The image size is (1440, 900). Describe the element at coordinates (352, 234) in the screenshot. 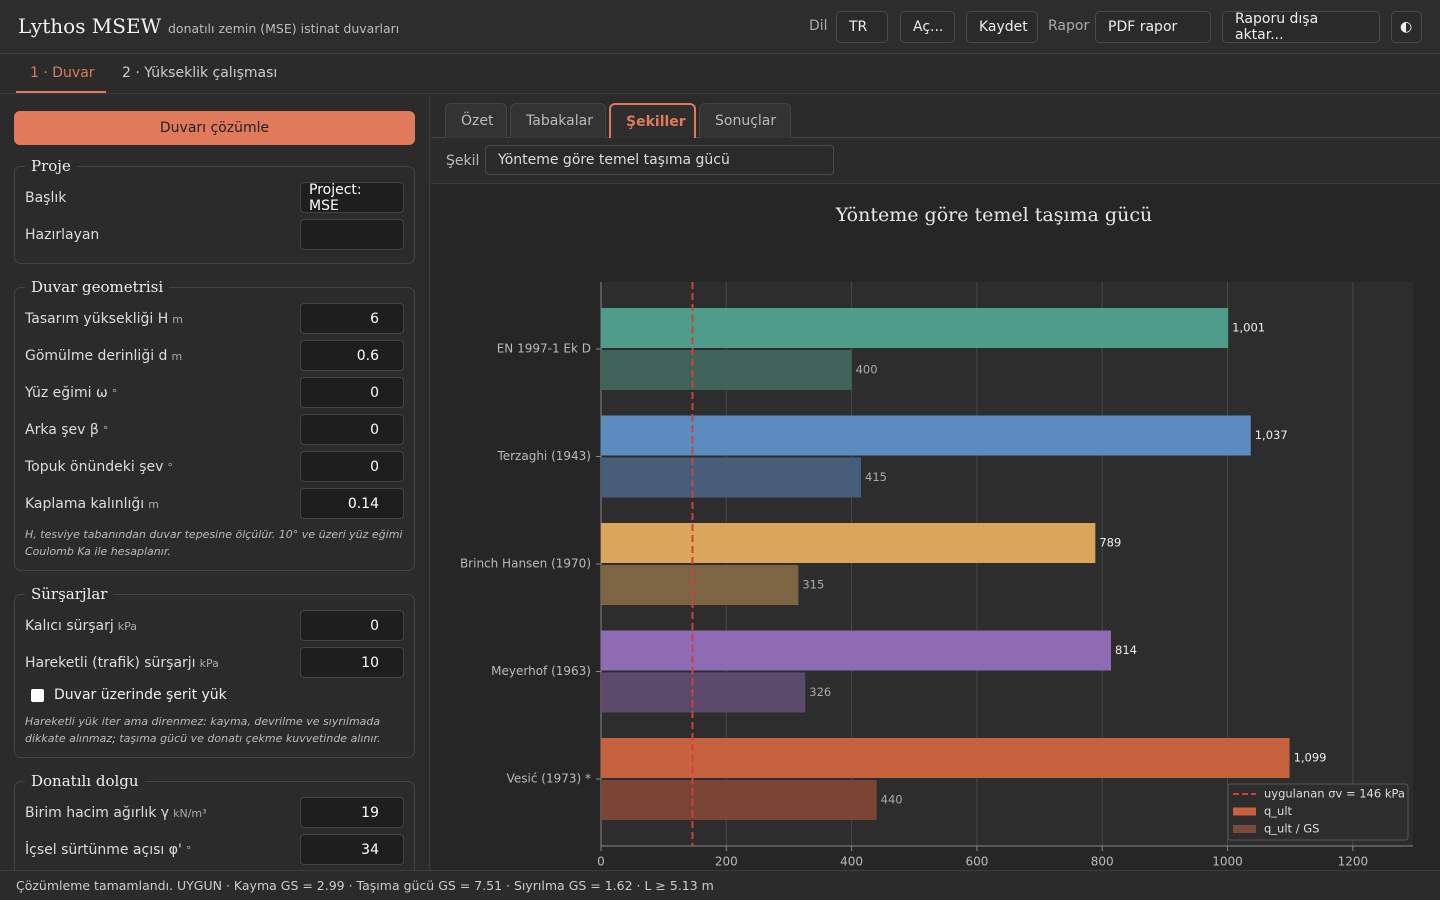

I see `input` at that location.